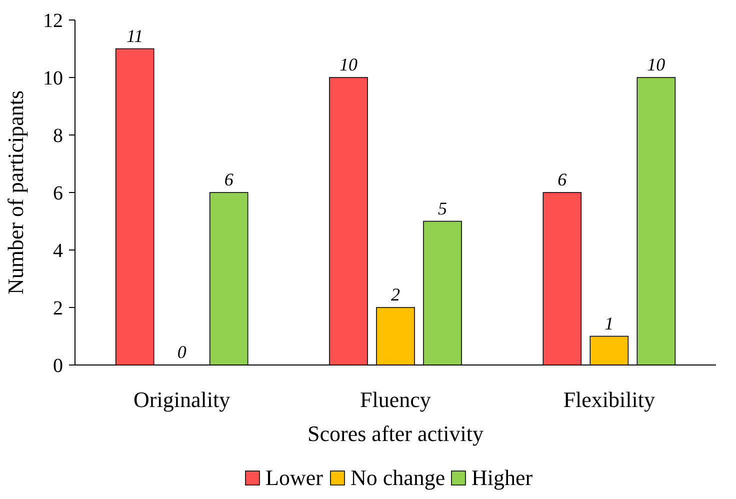  Describe the element at coordinates (53, 79) in the screenshot. I see `y-tick-label: 10` at that location.